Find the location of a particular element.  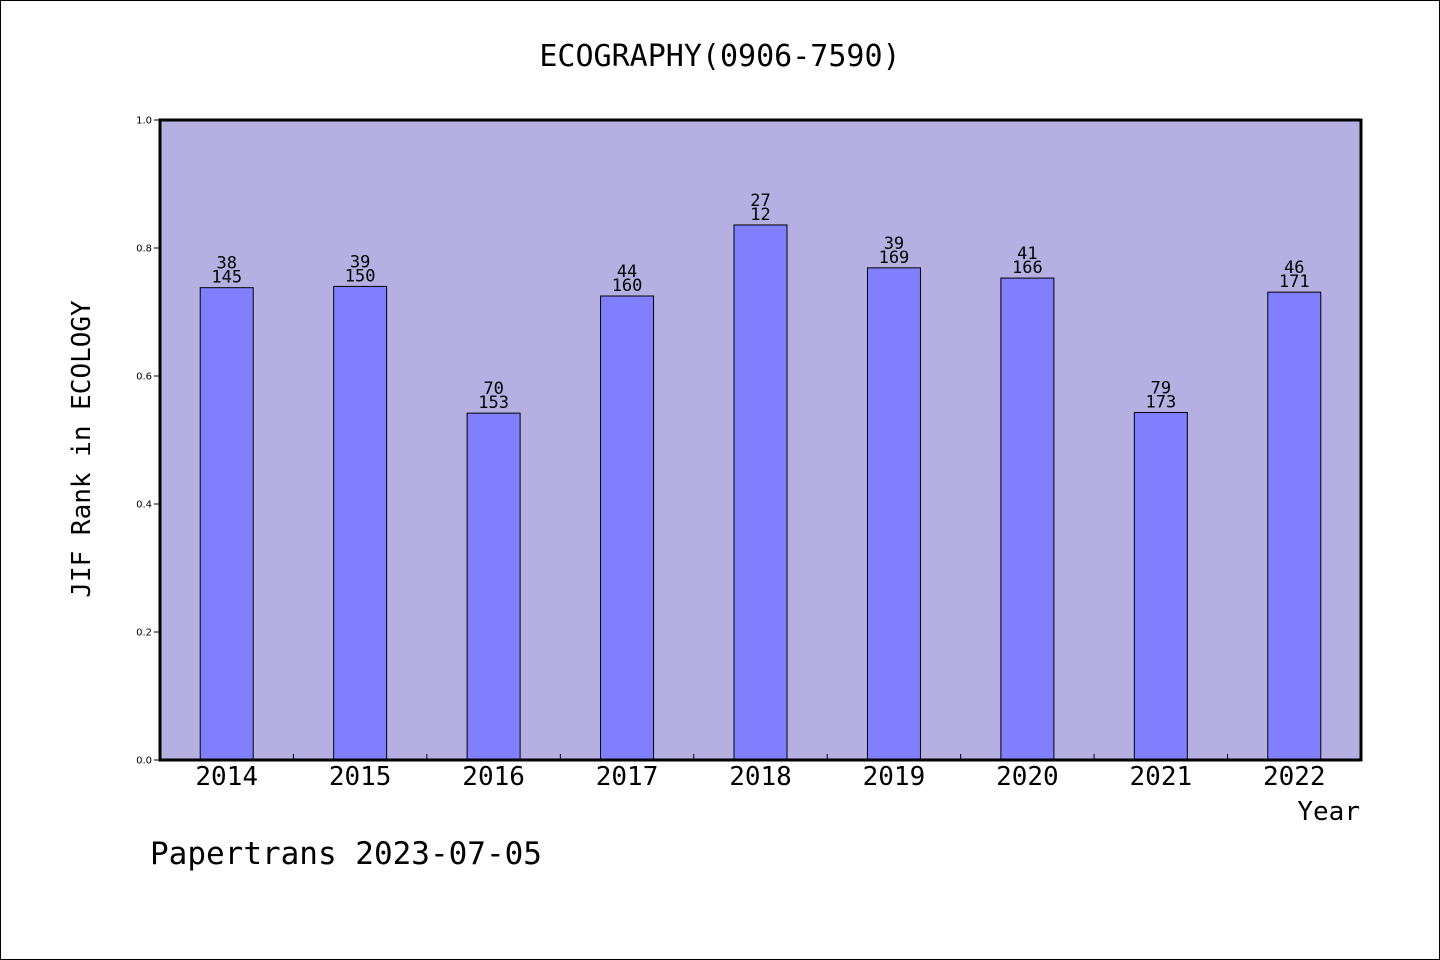

bar-rank-label: 27 is located at coordinates (760, 201).